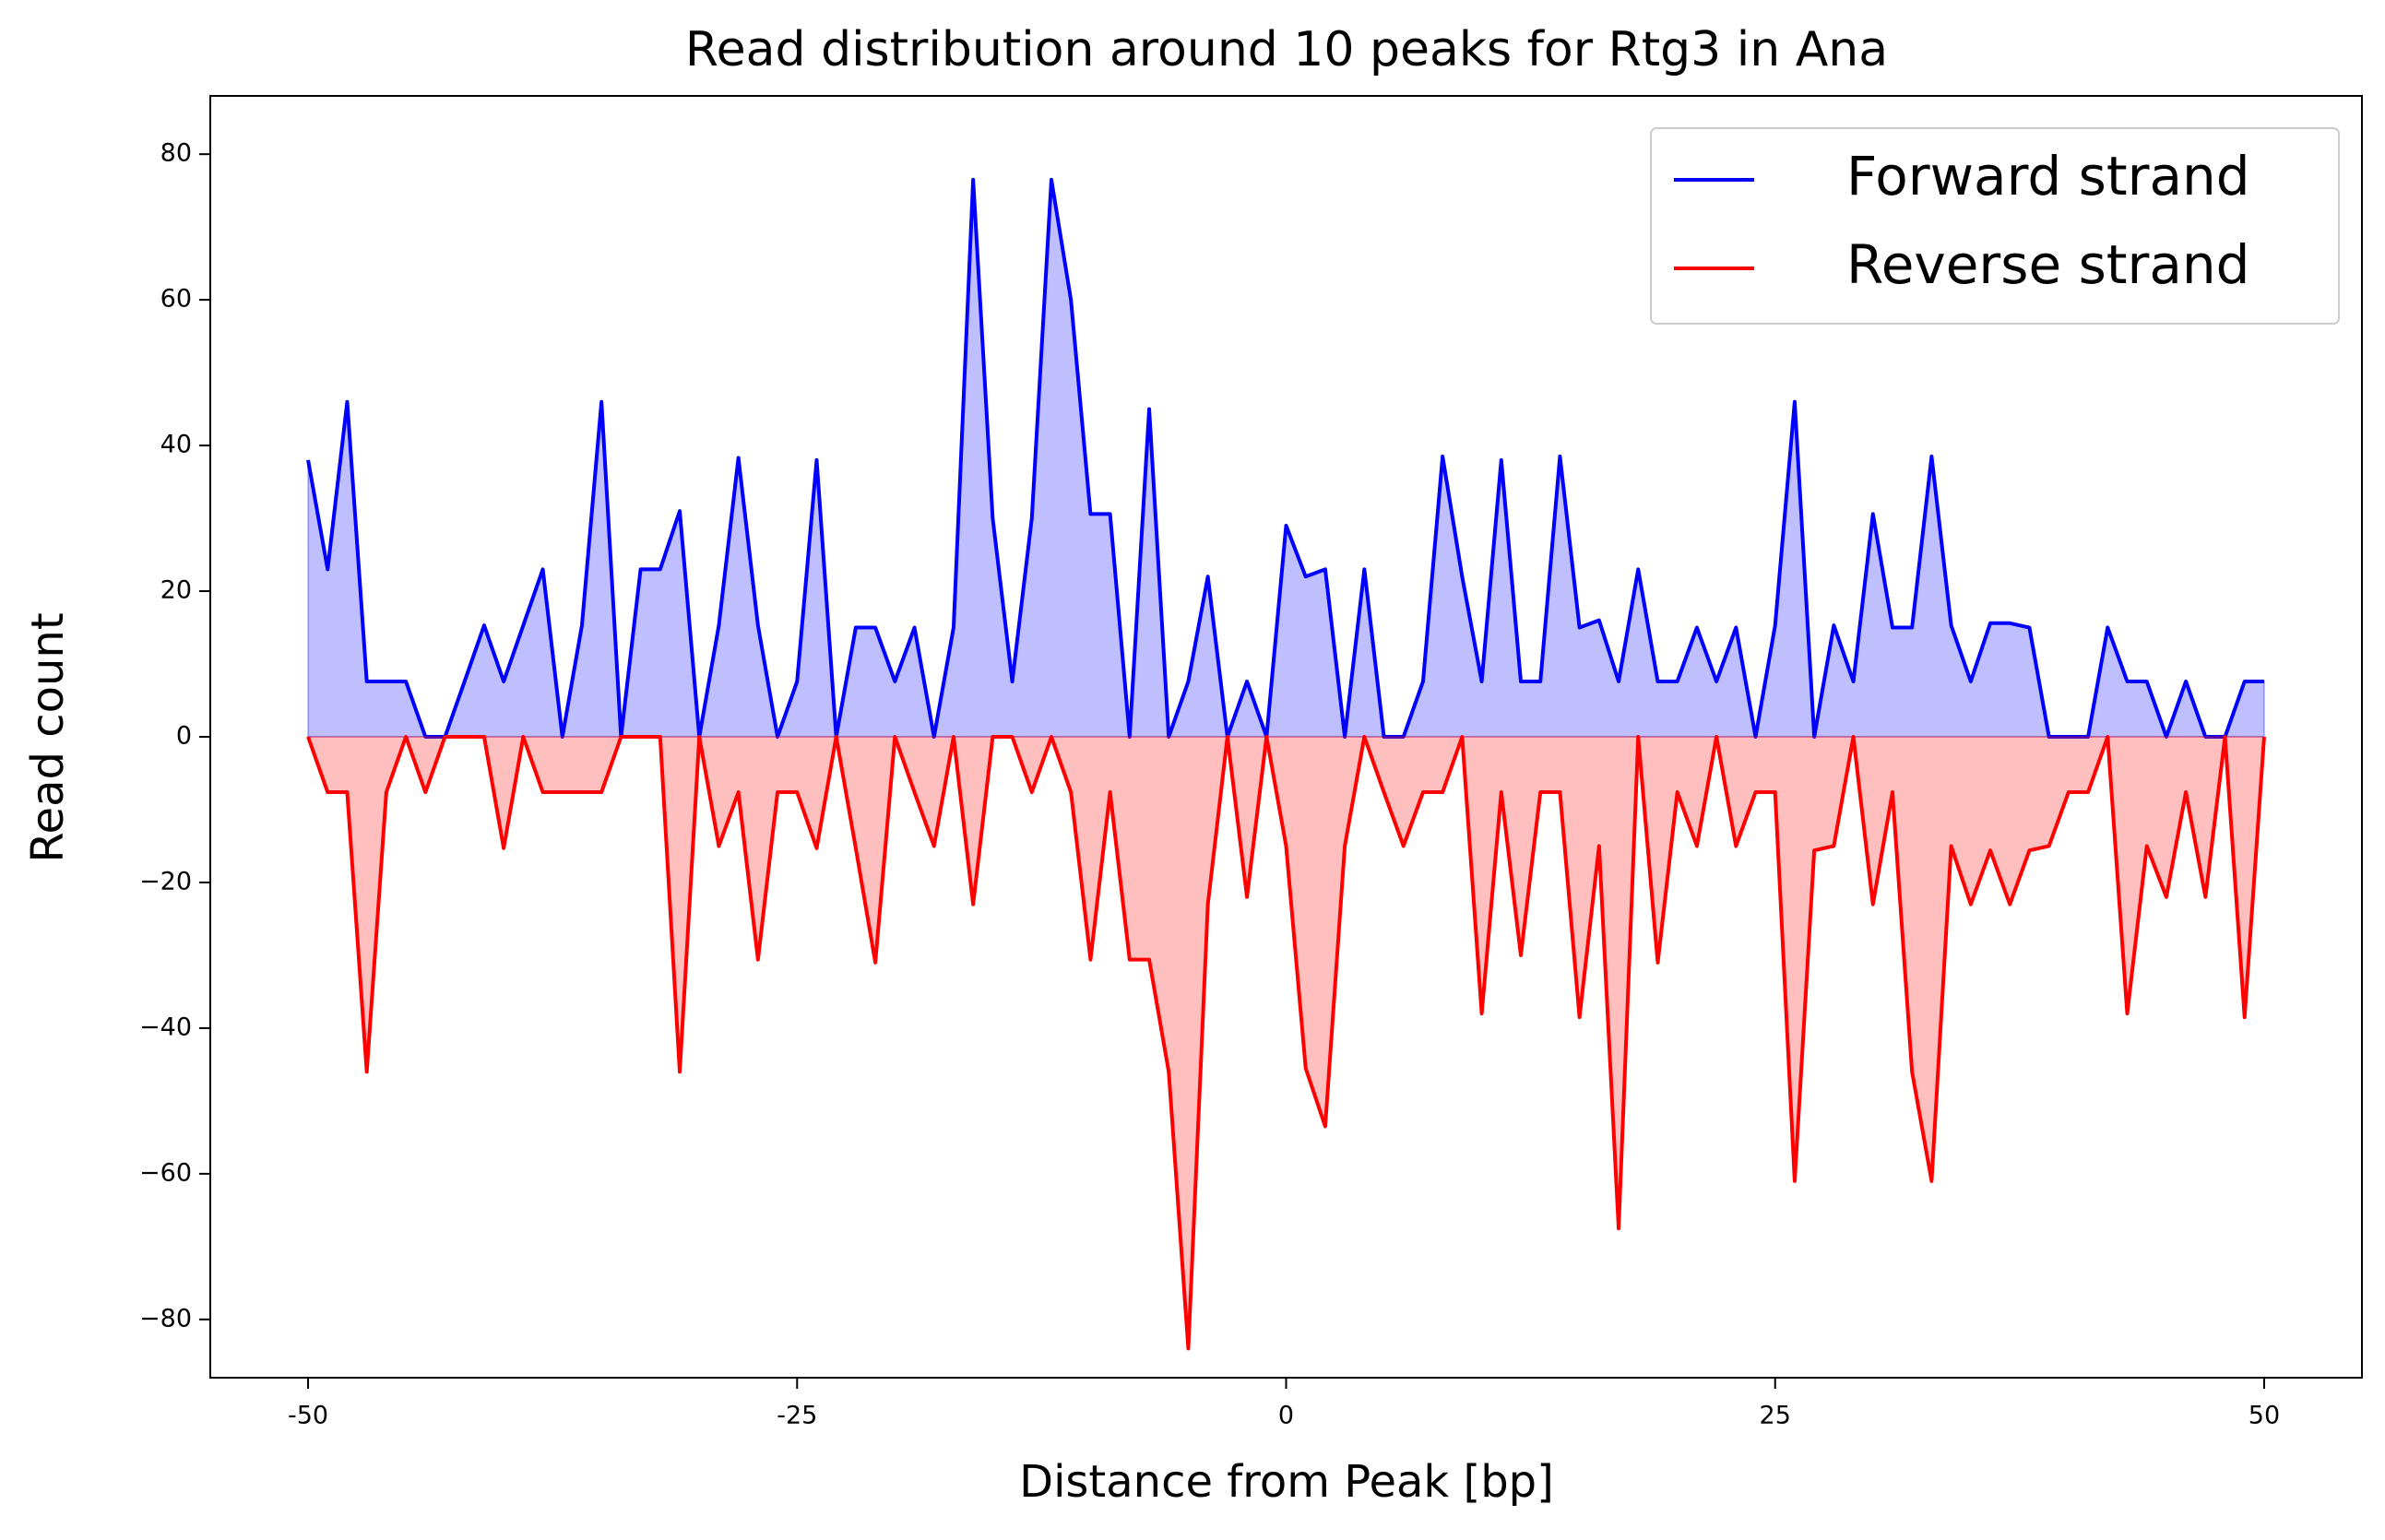 The height and width of the screenshot is (1540, 2385). I want to click on y-tick-label: −20, so click(165, 881).